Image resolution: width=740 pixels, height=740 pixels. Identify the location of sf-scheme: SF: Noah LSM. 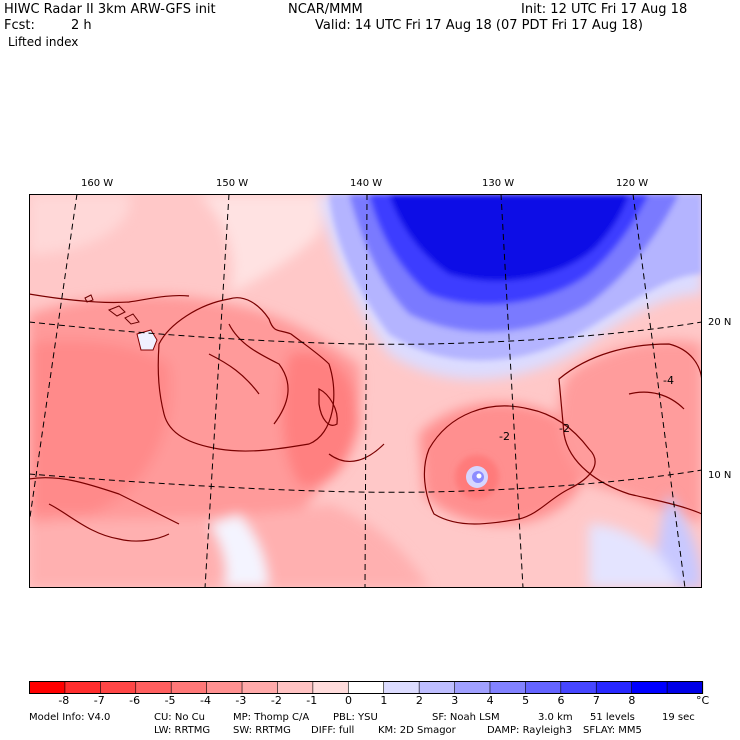
(466, 717).